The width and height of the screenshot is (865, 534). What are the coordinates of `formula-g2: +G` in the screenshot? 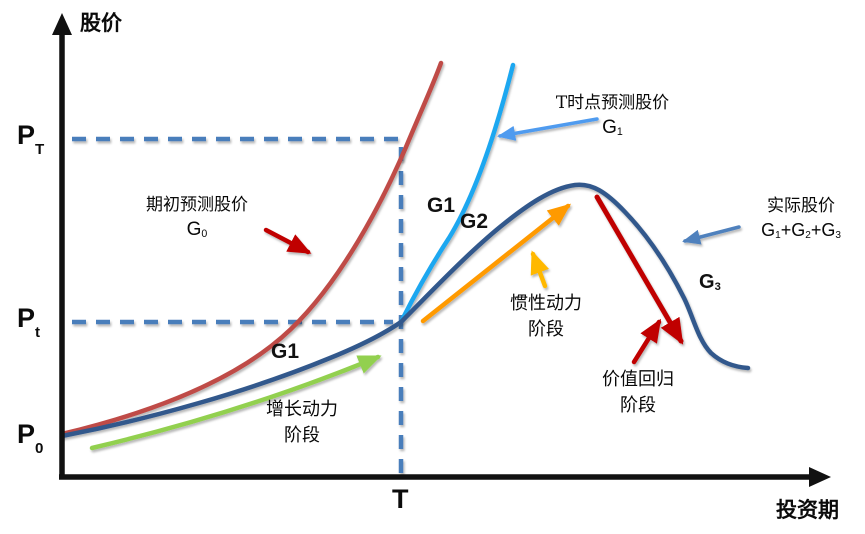 It's located at (793, 229).